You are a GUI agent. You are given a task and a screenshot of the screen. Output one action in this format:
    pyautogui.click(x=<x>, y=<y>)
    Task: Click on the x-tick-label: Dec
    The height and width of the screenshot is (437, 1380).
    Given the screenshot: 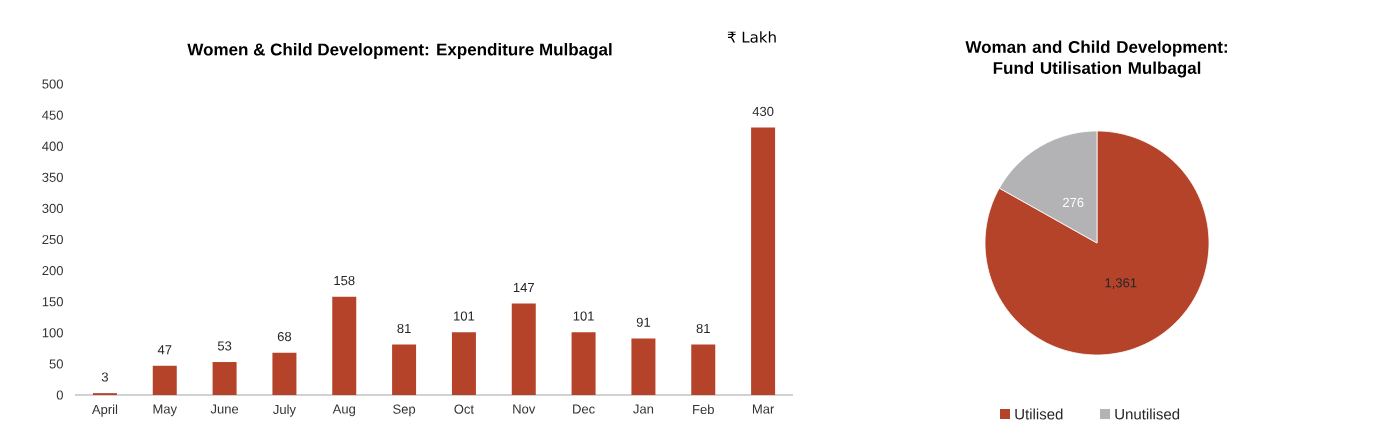 What is the action you would take?
    pyautogui.click(x=584, y=409)
    